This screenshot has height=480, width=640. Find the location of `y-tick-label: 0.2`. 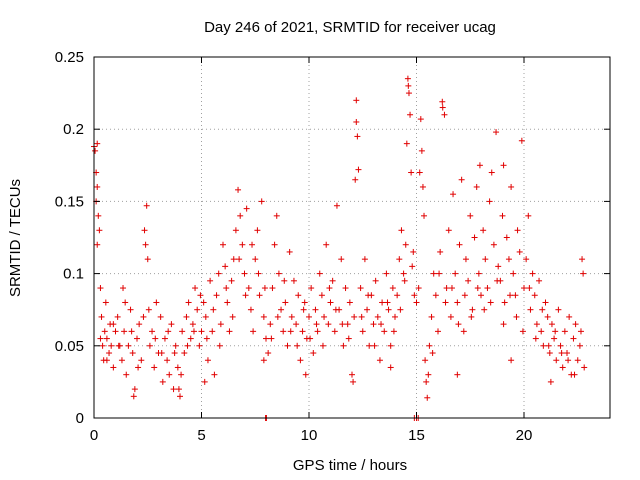

y-tick-label: 0.2 is located at coordinates (73, 129).